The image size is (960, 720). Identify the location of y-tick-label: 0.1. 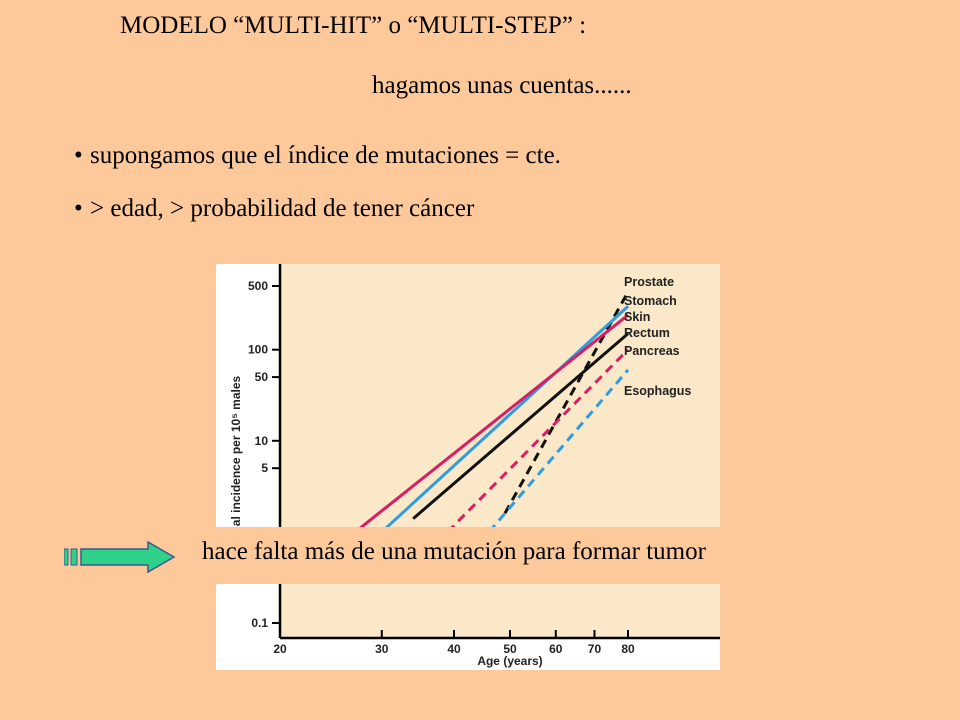
(259, 623).